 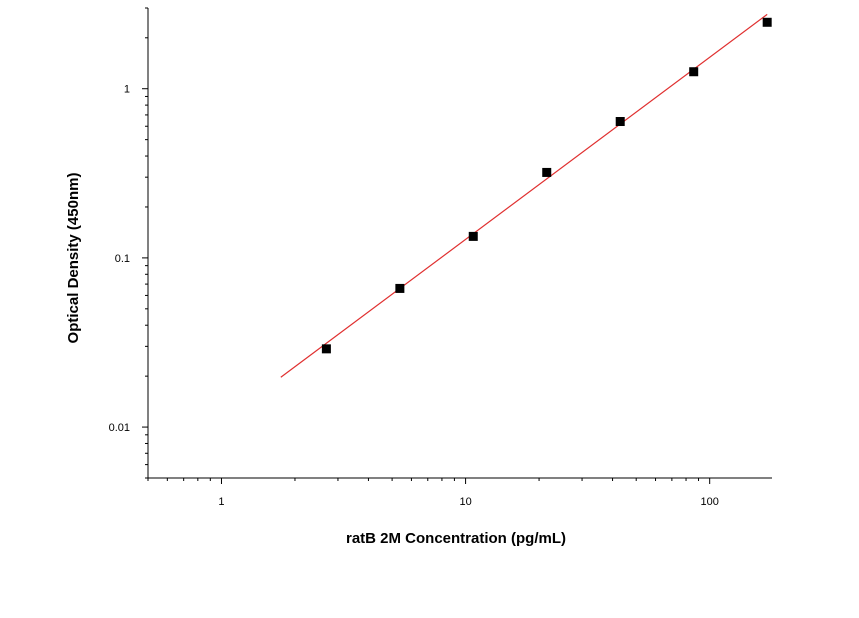 I want to click on y-tick-label: 1, so click(x=127, y=90).